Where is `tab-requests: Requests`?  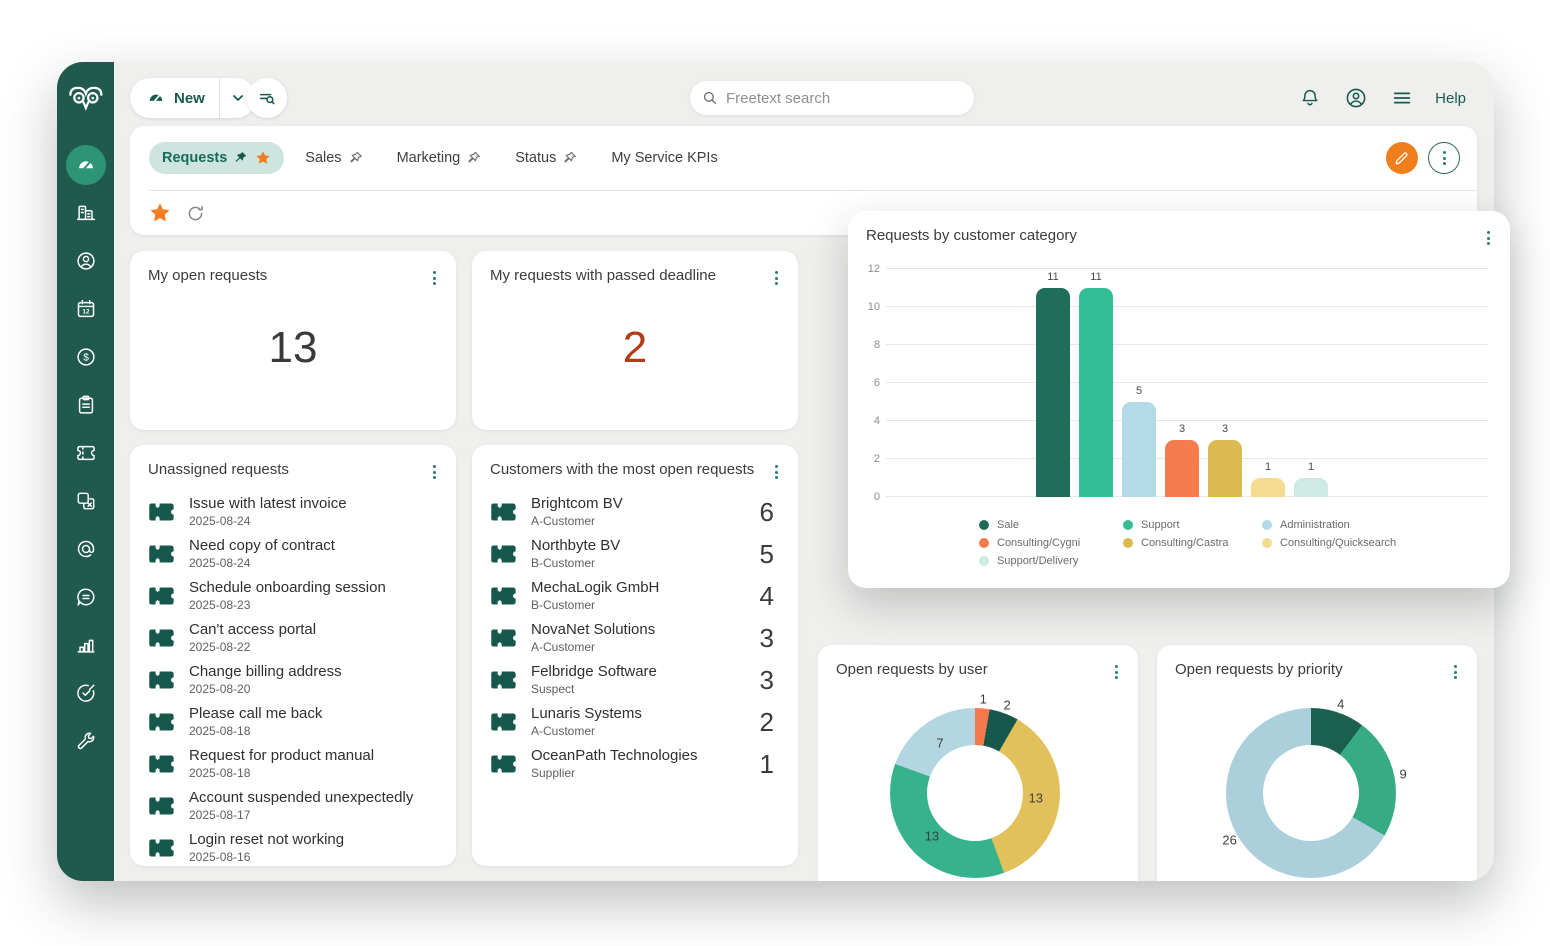 tab-requests: Requests is located at coordinates (217, 158).